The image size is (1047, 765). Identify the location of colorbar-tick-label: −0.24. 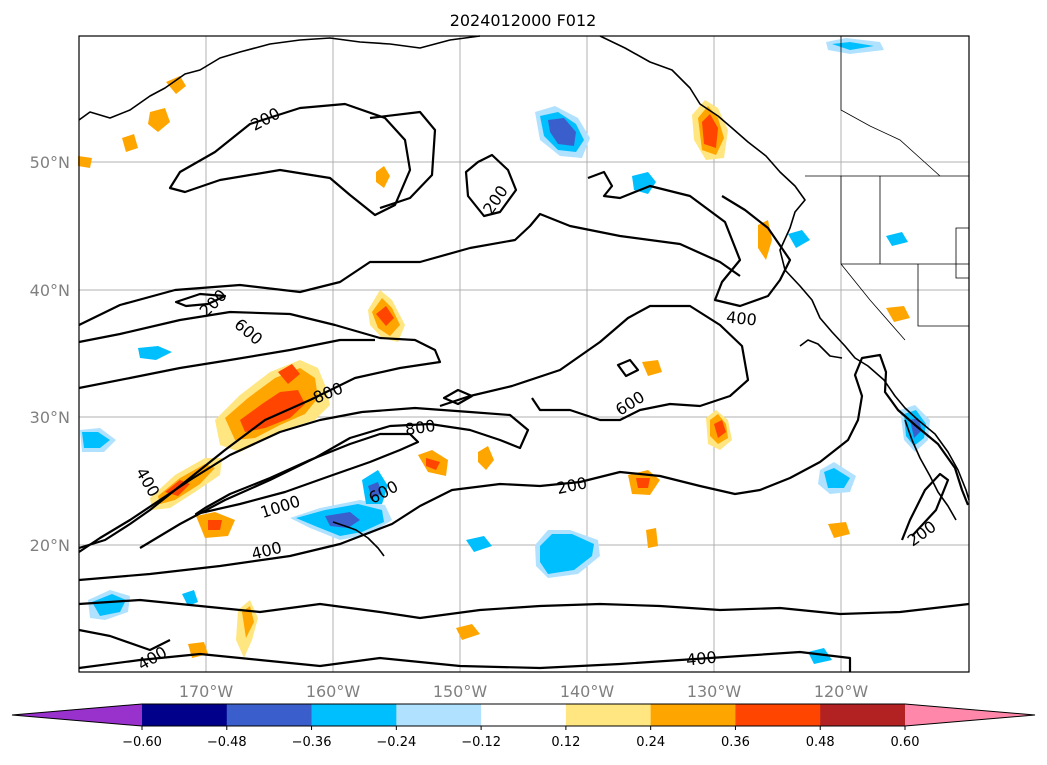
(396, 742).